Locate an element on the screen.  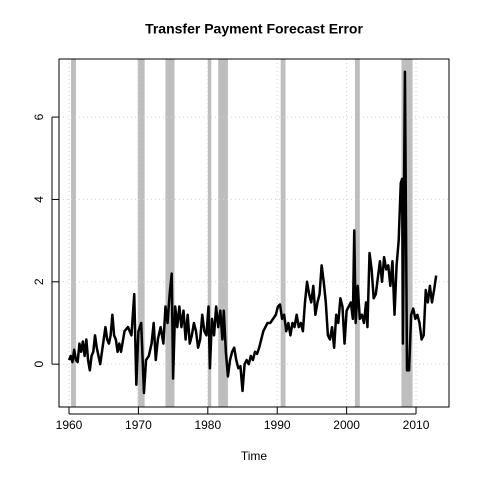
chart-title: Transfer Payment Forecast Error is located at coordinates (254, 29).